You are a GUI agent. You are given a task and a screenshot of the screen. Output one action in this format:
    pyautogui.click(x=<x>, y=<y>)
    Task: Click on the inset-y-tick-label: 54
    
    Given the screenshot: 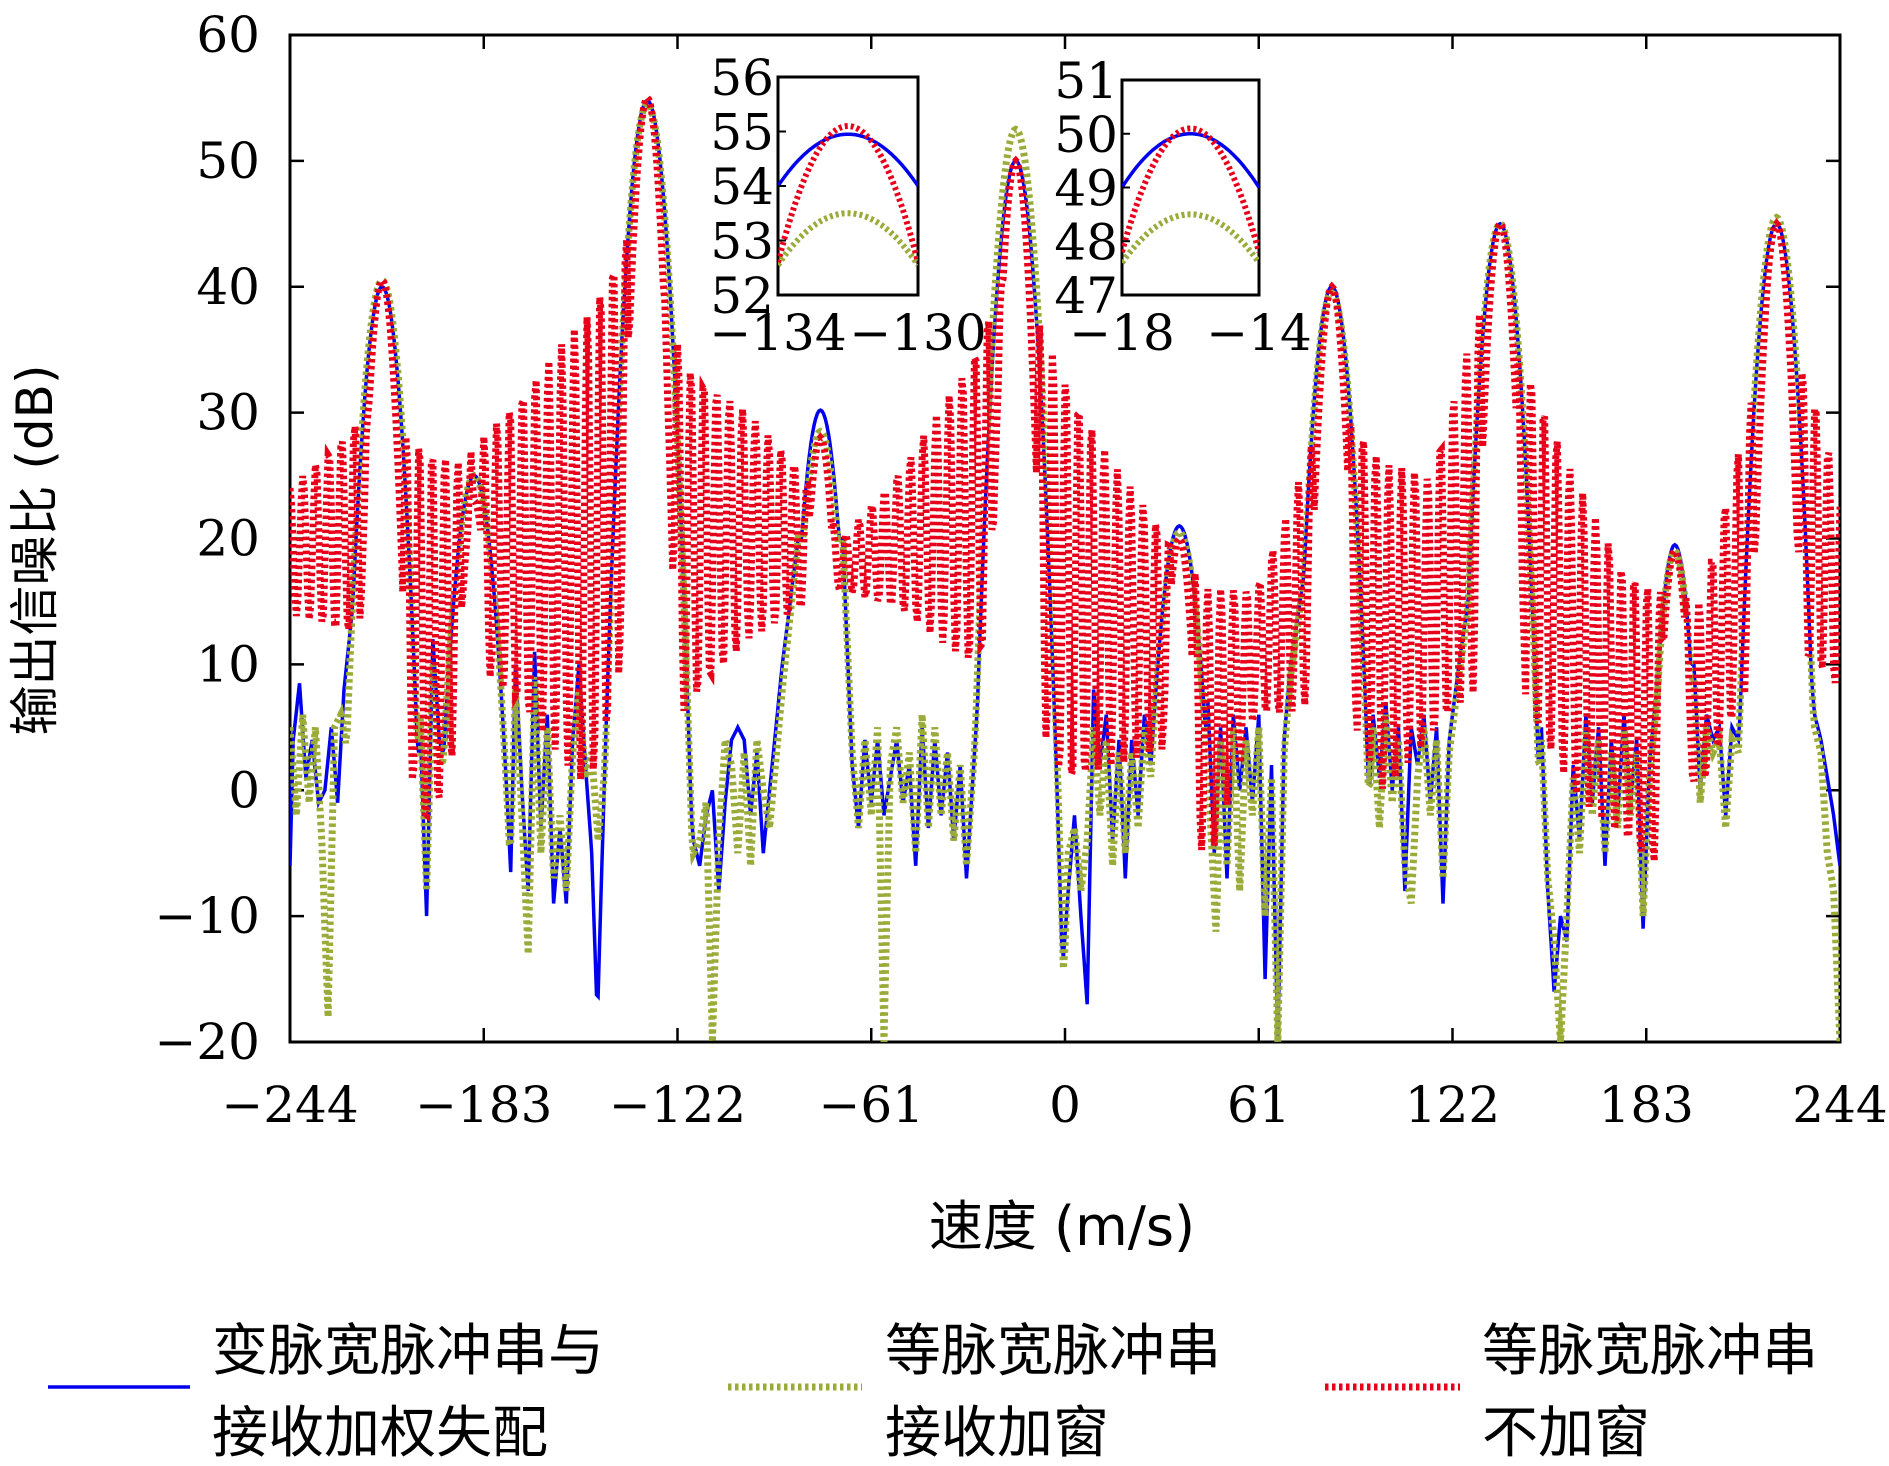 What is the action you would take?
    pyautogui.click(x=742, y=187)
    